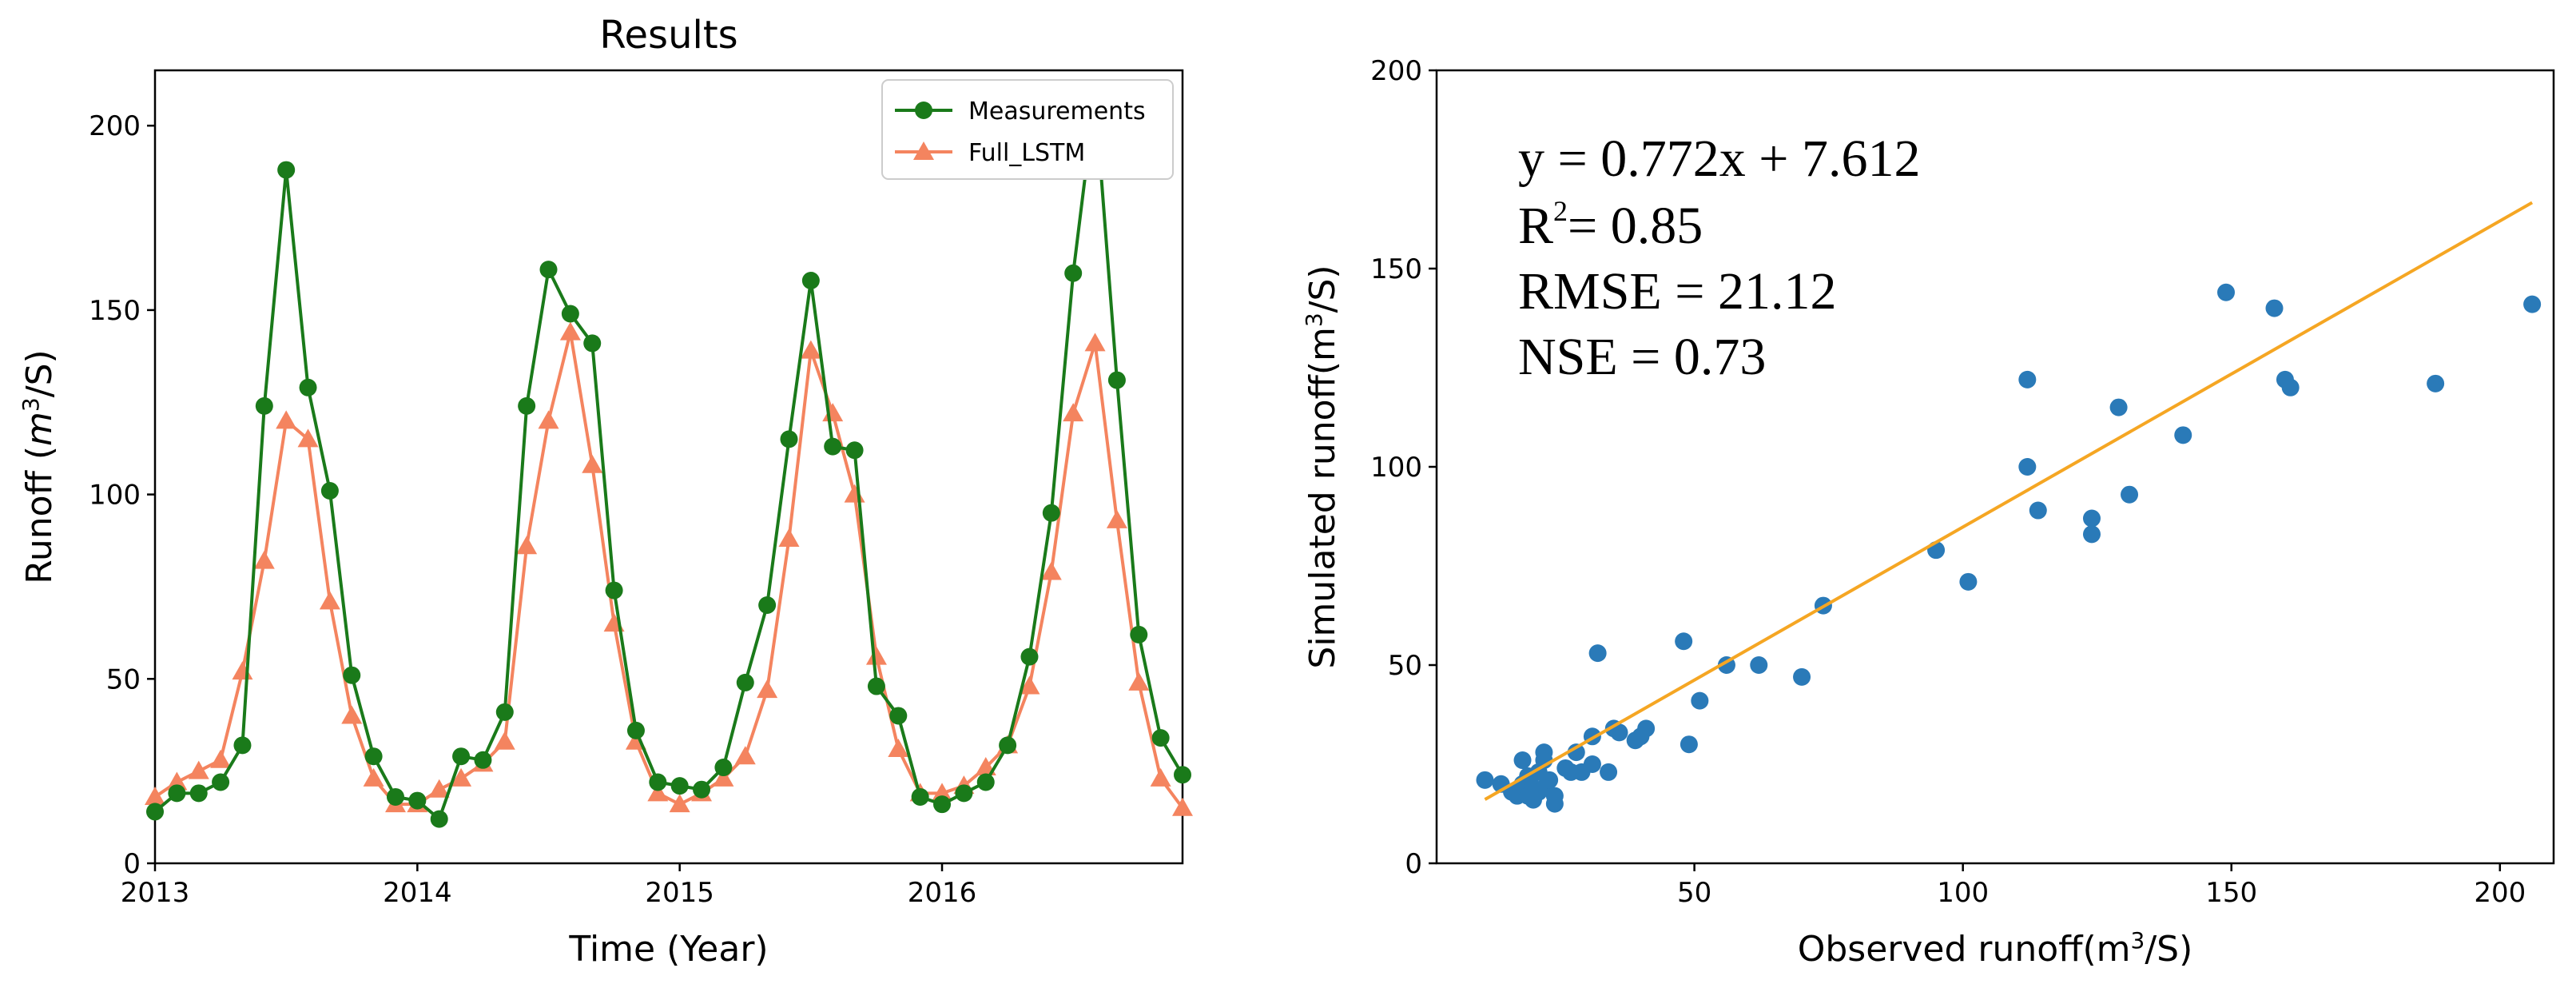 This screenshot has height=996, width=2576. What do you see at coordinates (2500, 893) in the screenshot?
I see `x-tick-label: 200` at bounding box center [2500, 893].